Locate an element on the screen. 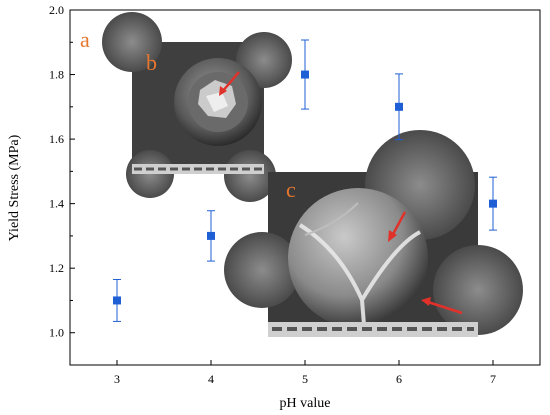  x-axis-label: pH value is located at coordinates (305, 403).